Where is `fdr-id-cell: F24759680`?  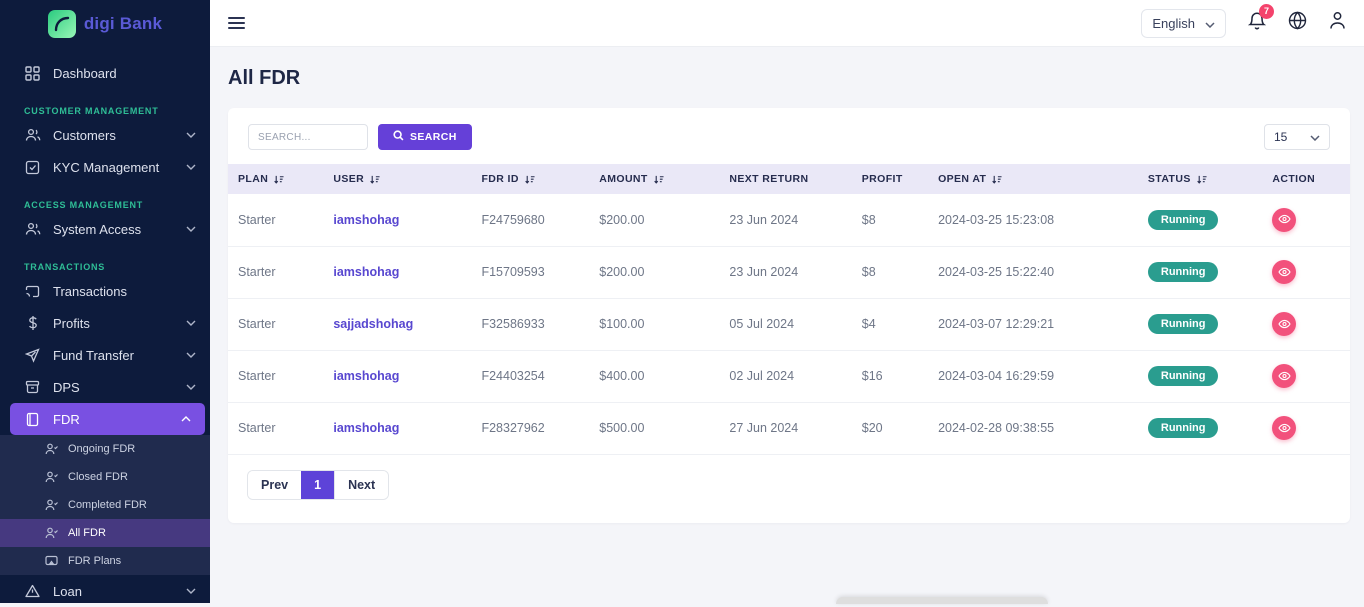 fdr-id-cell: F24759680 is located at coordinates (530, 220).